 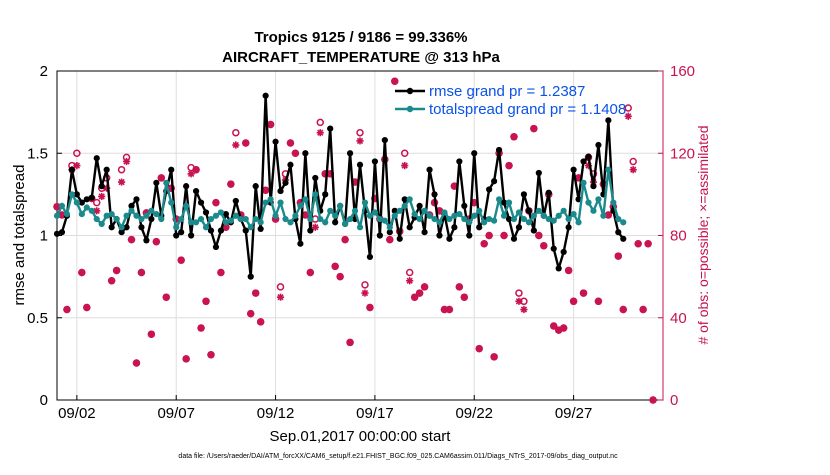 I want to click on y-axis-label: rmse and totalspread, so click(x=19, y=235).